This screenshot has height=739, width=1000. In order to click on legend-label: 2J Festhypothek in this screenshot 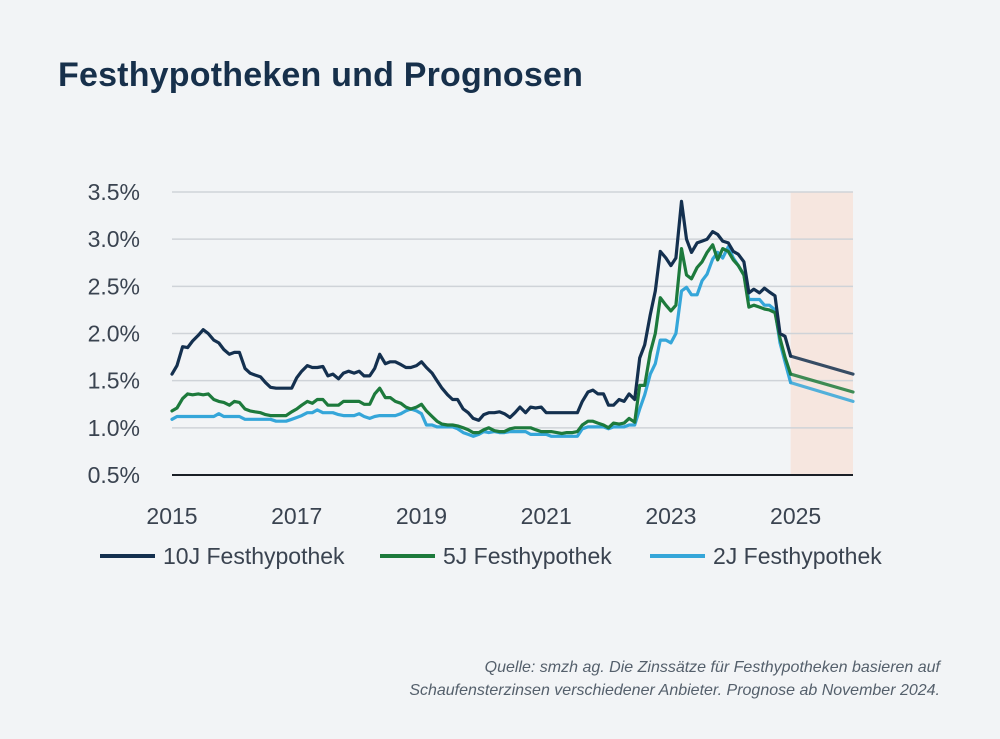, I will do `click(797, 556)`.